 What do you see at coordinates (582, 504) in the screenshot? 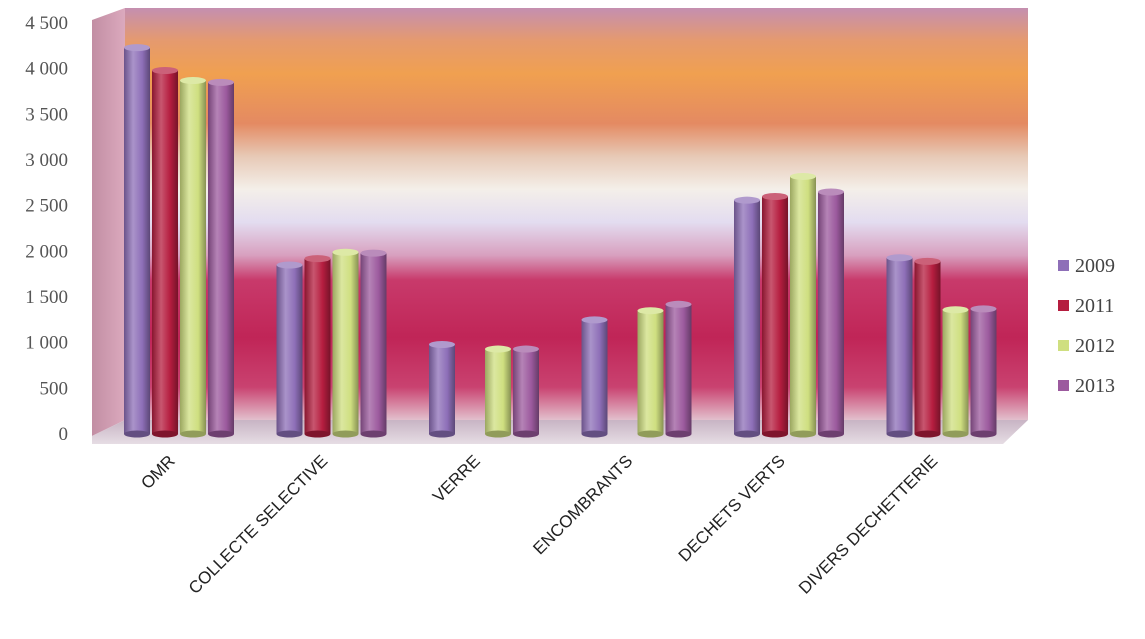
I see `category-label: ENCOMBRANTS` at bounding box center [582, 504].